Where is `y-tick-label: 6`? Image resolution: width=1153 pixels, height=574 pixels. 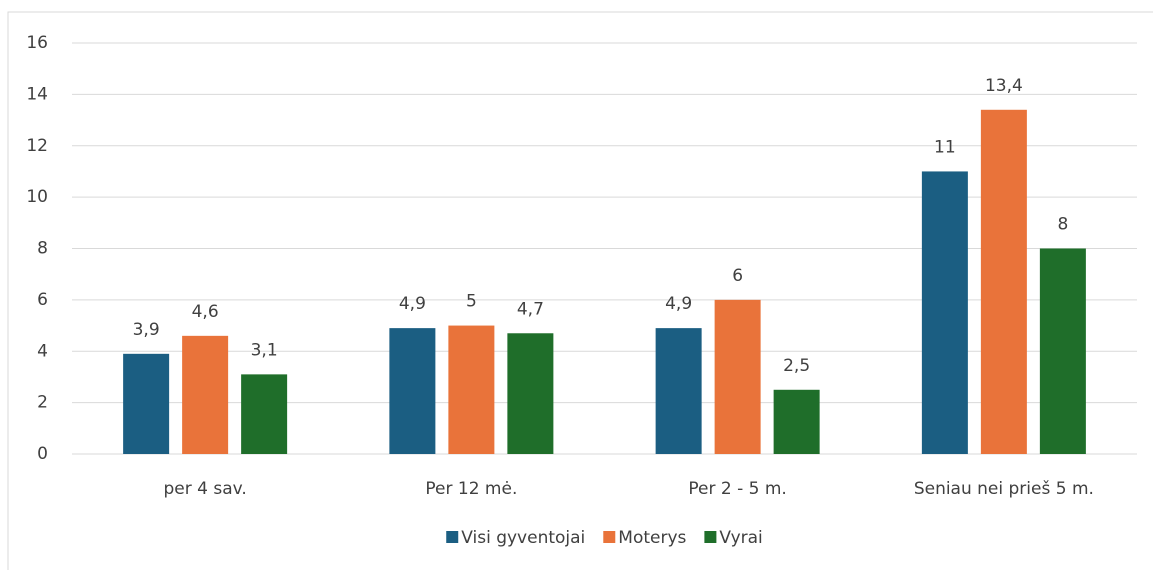 y-tick-label: 6 is located at coordinates (42, 300).